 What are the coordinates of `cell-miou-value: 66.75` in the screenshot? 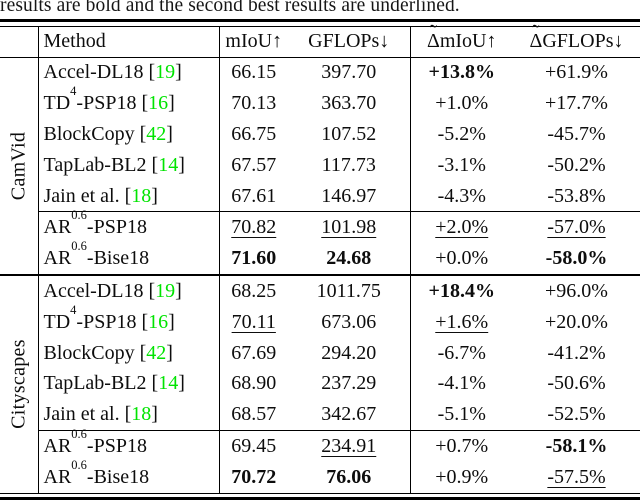 It's located at (254, 133).